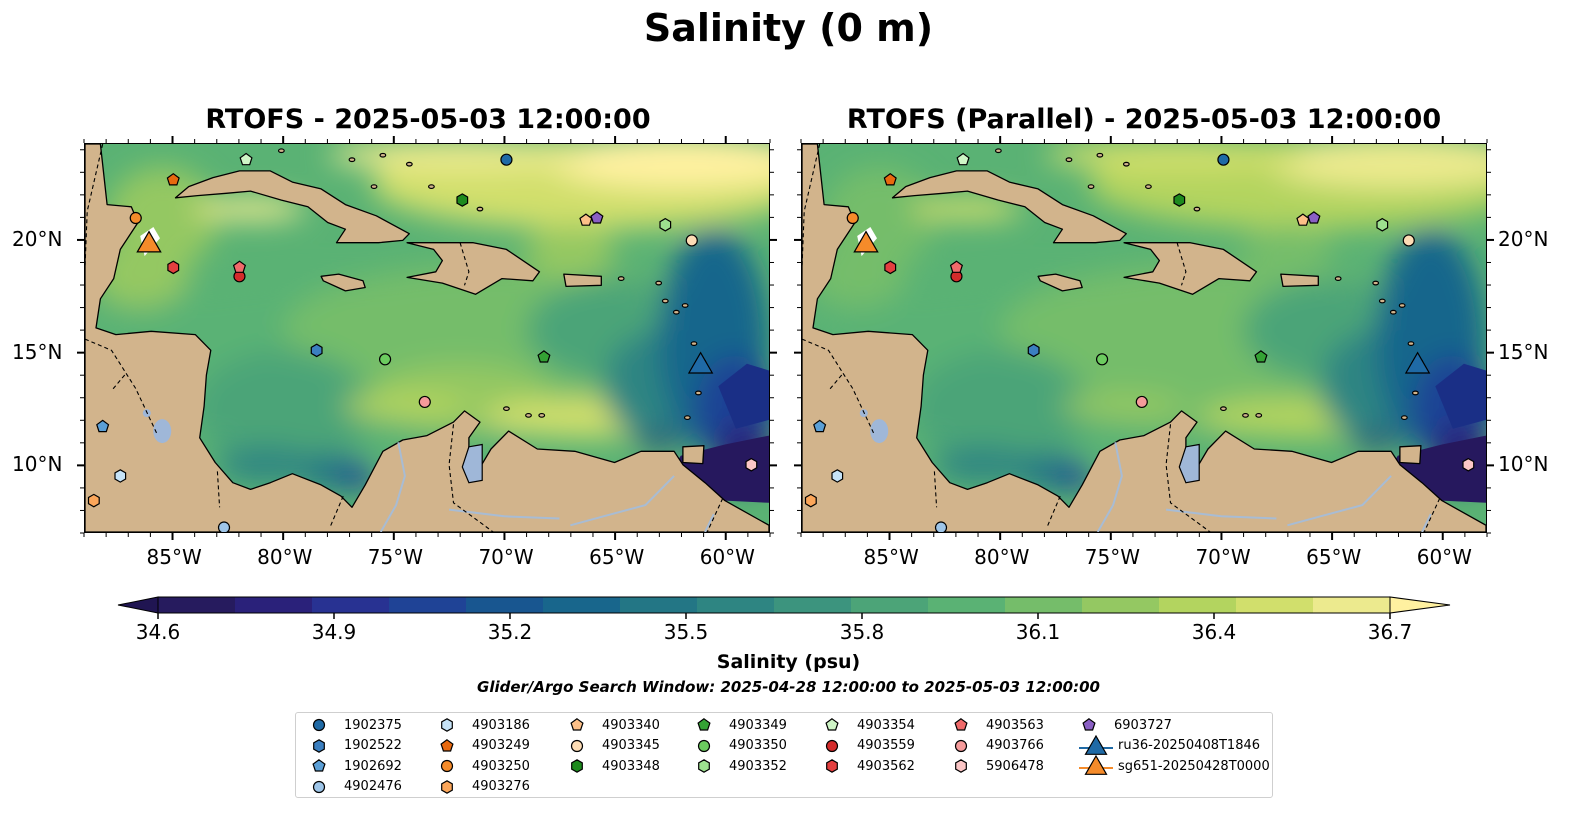 The width and height of the screenshot is (1577, 827). I want to click on colorbar-tick-label: 35.2, so click(510, 632).